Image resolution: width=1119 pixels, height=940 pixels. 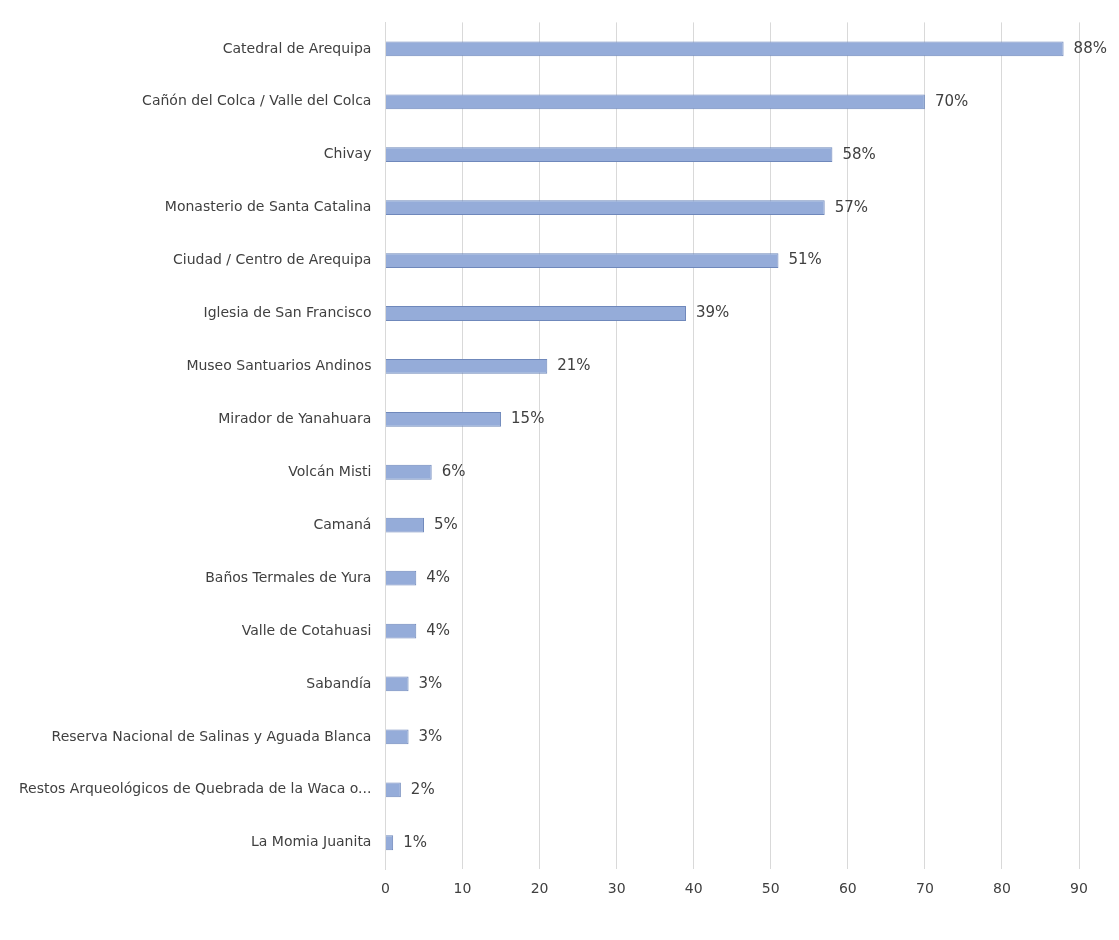 I want to click on data-label: 58%, so click(x=859, y=153).